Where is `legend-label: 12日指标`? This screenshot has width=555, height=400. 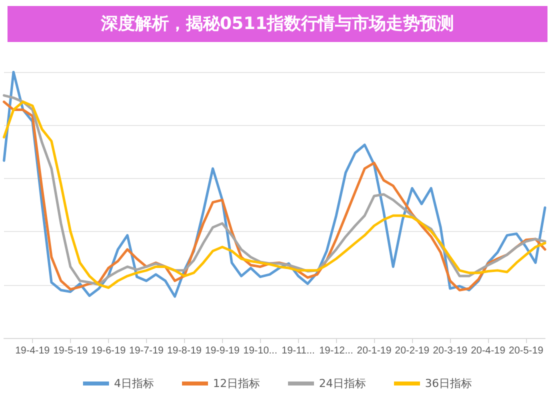
legend-label: 12日指标 is located at coordinates (236, 383).